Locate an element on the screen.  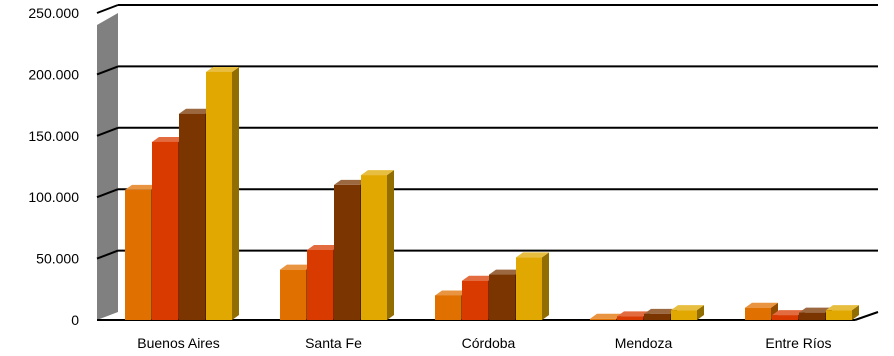
y-tick-label: 200.000 is located at coordinates (53, 74).